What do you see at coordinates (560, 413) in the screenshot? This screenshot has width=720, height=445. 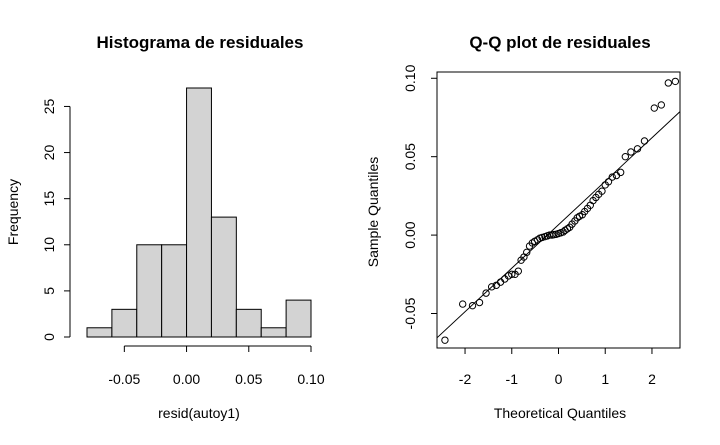 I see `qq-plot-x-axis-label: Theoretical Quantiles` at bounding box center [560, 413].